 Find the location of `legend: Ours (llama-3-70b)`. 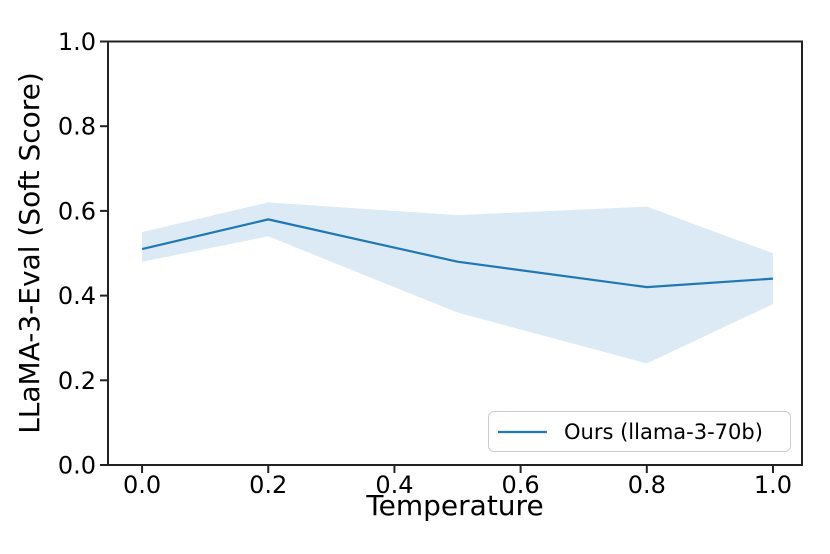

legend: Ours (llama-3-70b) is located at coordinates (639, 431).